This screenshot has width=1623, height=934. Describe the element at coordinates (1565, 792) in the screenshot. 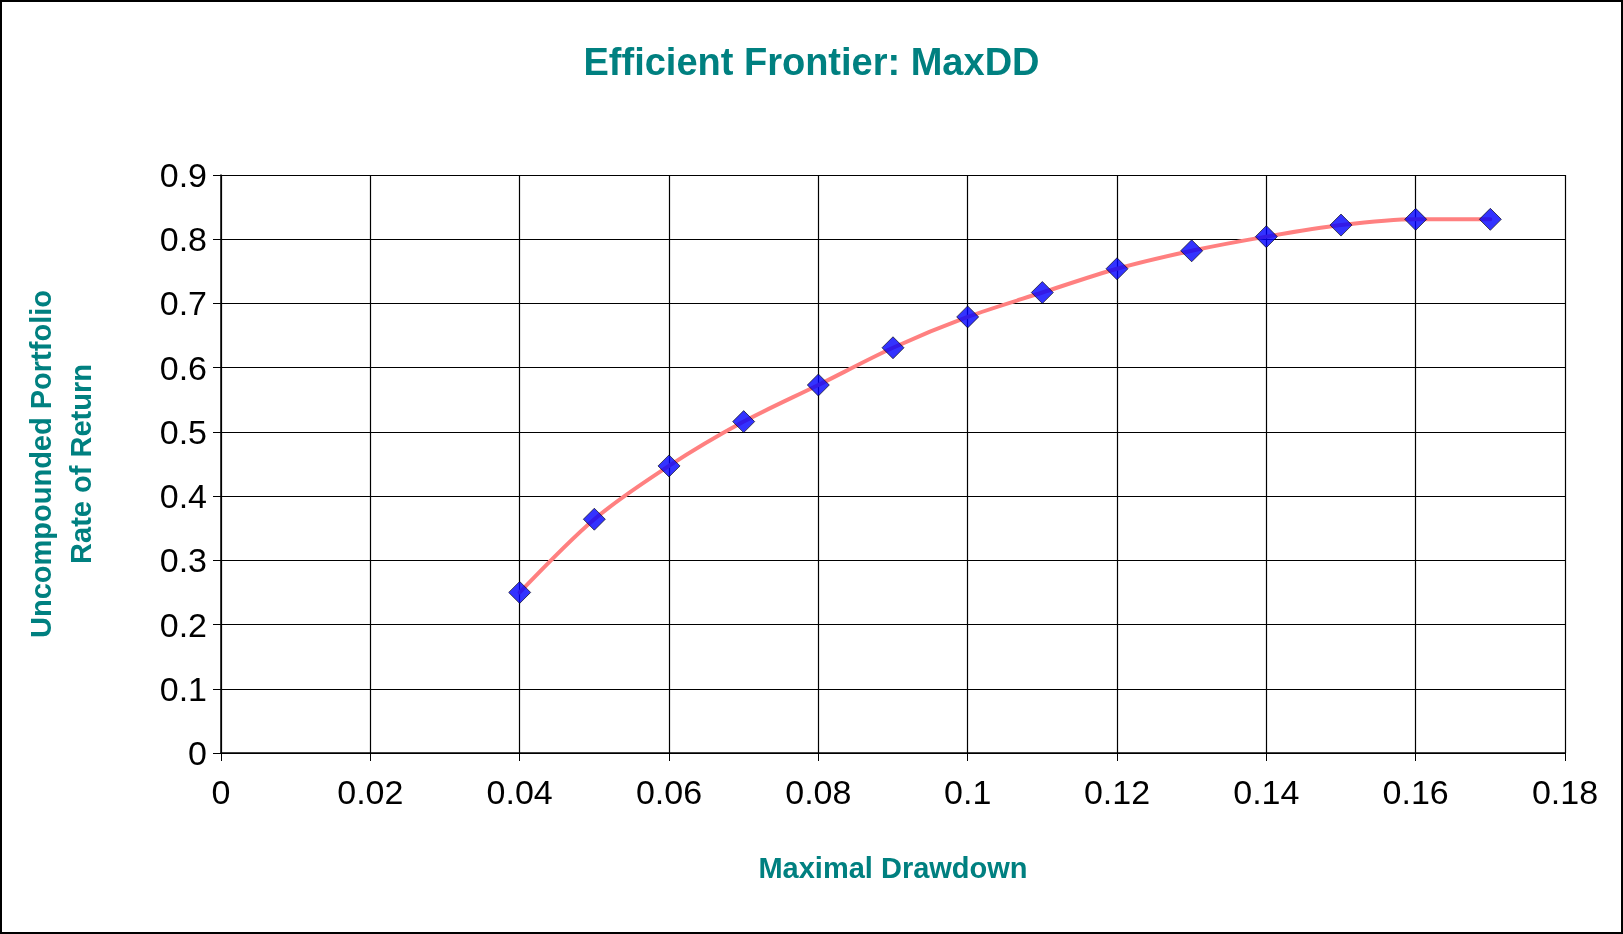

I see `x-tick-label: 0.18` at that location.